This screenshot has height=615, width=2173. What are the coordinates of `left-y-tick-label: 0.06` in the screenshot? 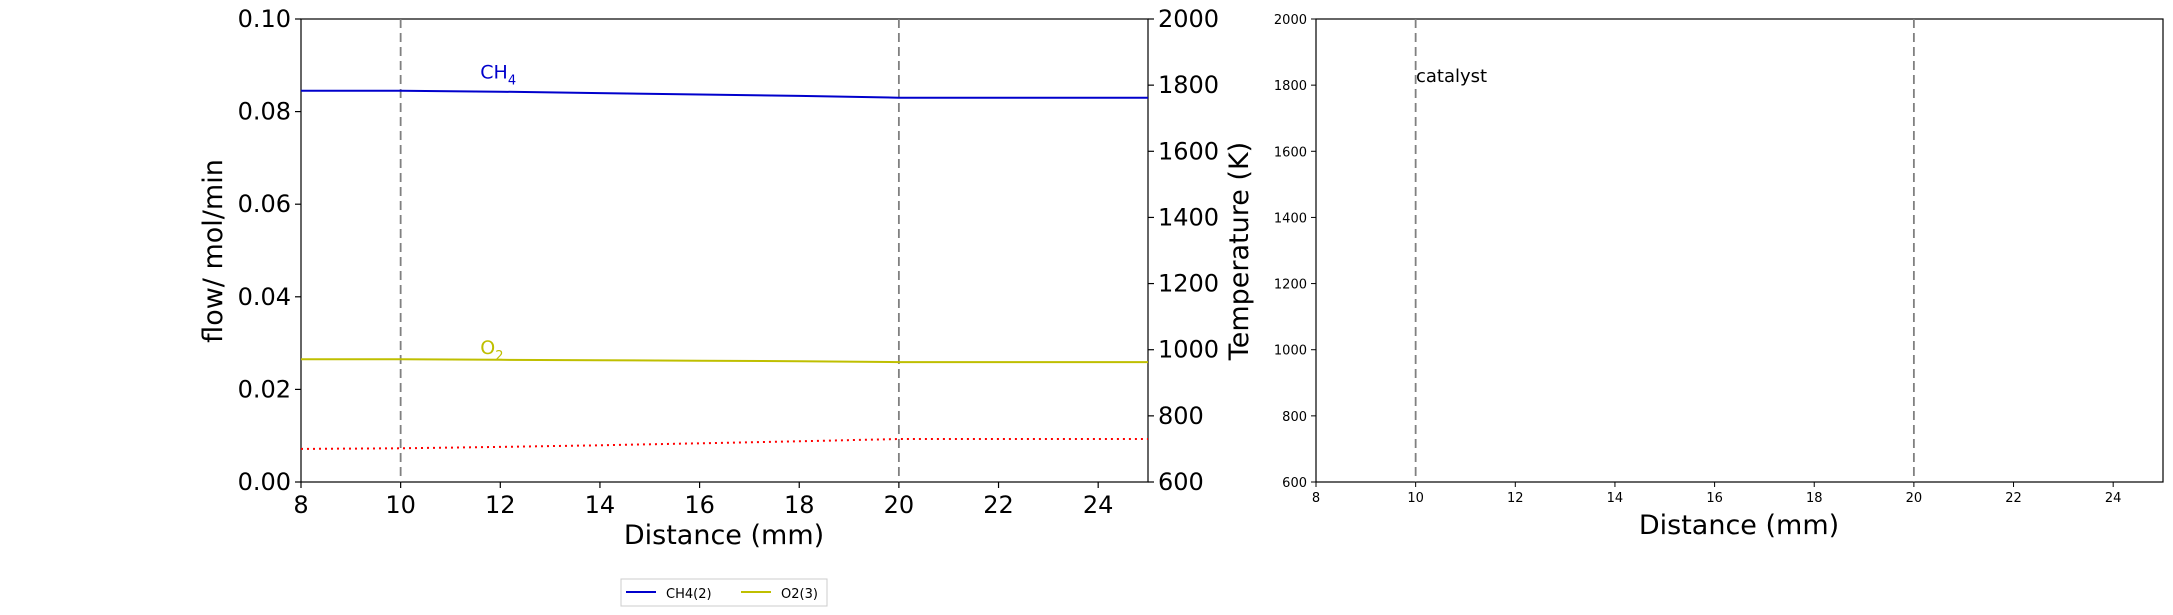 It's located at (264, 204).